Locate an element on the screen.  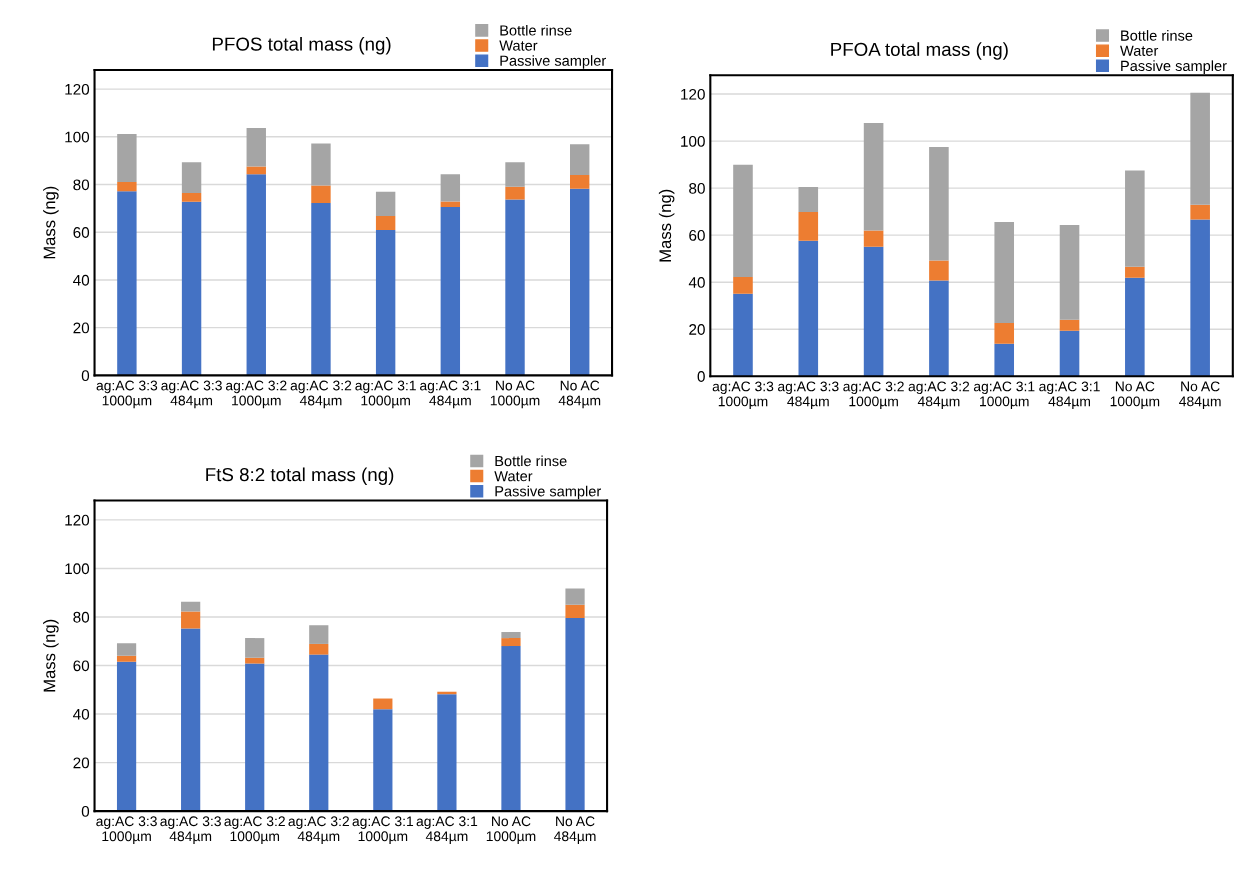
chart-title: FtS 8:2 total mass (ng) is located at coordinates (300, 476).